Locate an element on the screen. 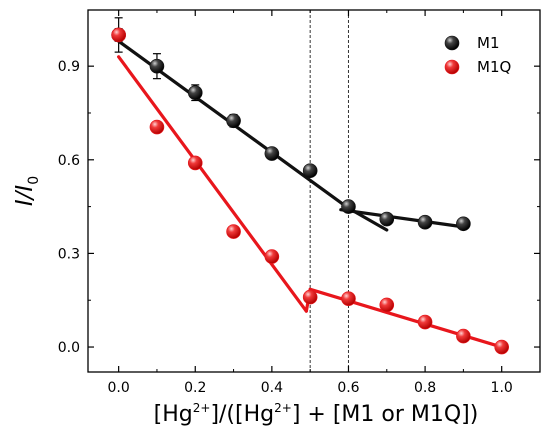  legend-label-M1Q: M1Q is located at coordinates (494, 67).